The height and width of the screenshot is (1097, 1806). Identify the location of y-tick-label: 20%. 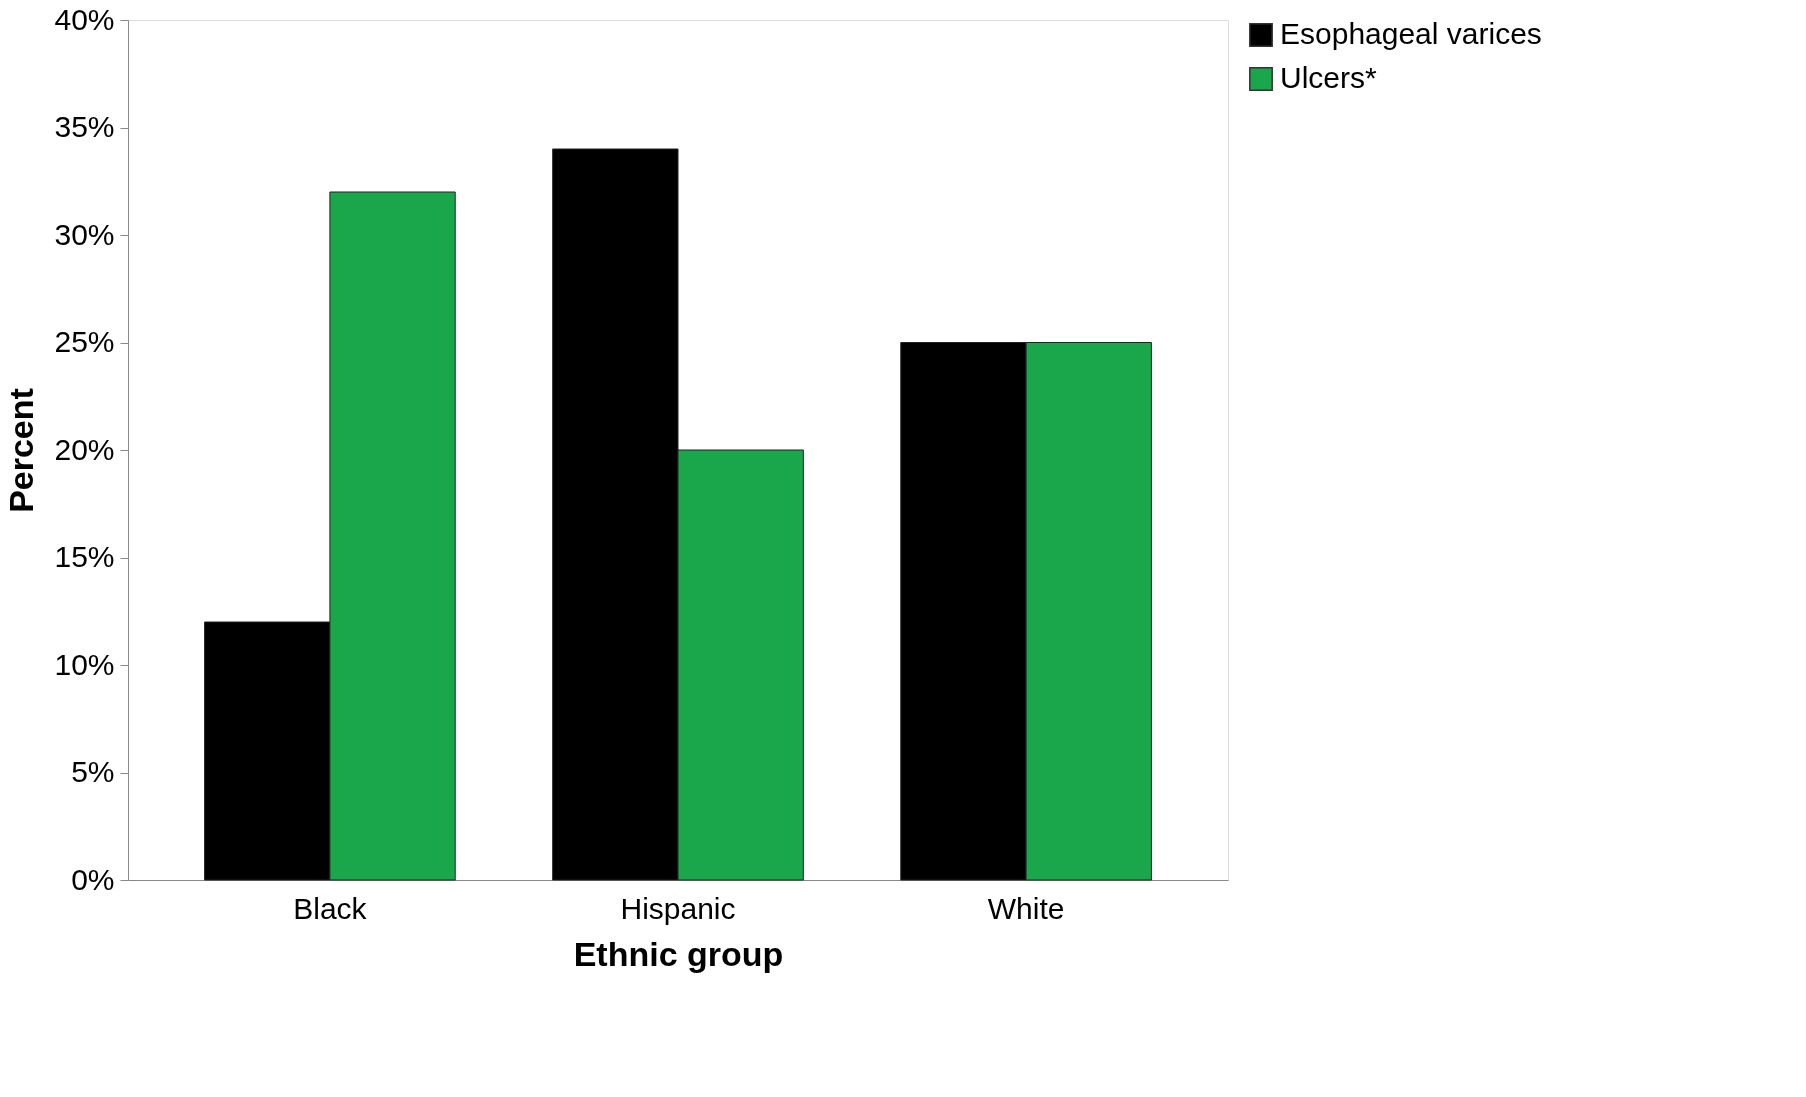
(84, 449).